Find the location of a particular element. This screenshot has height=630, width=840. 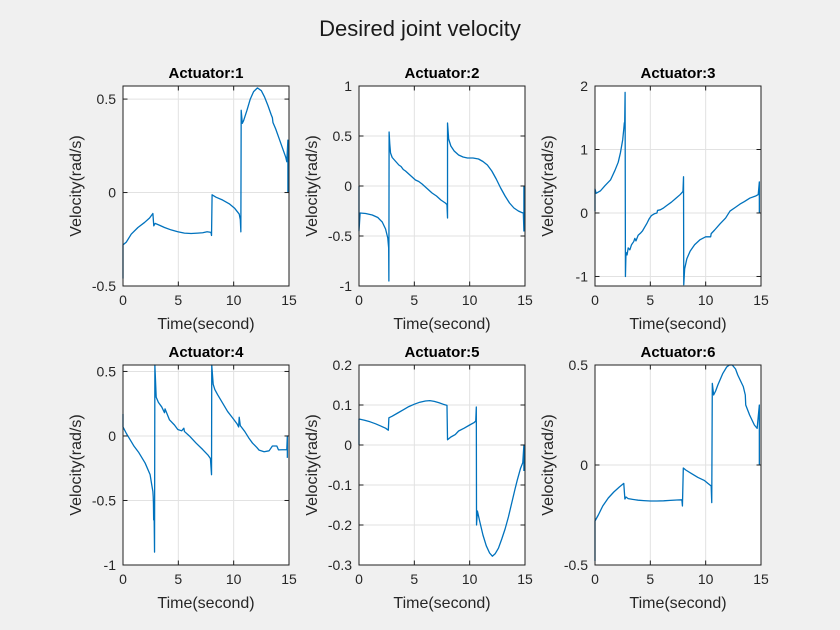

y-tick-label: -0.1 is located at coordinates (340, 485).